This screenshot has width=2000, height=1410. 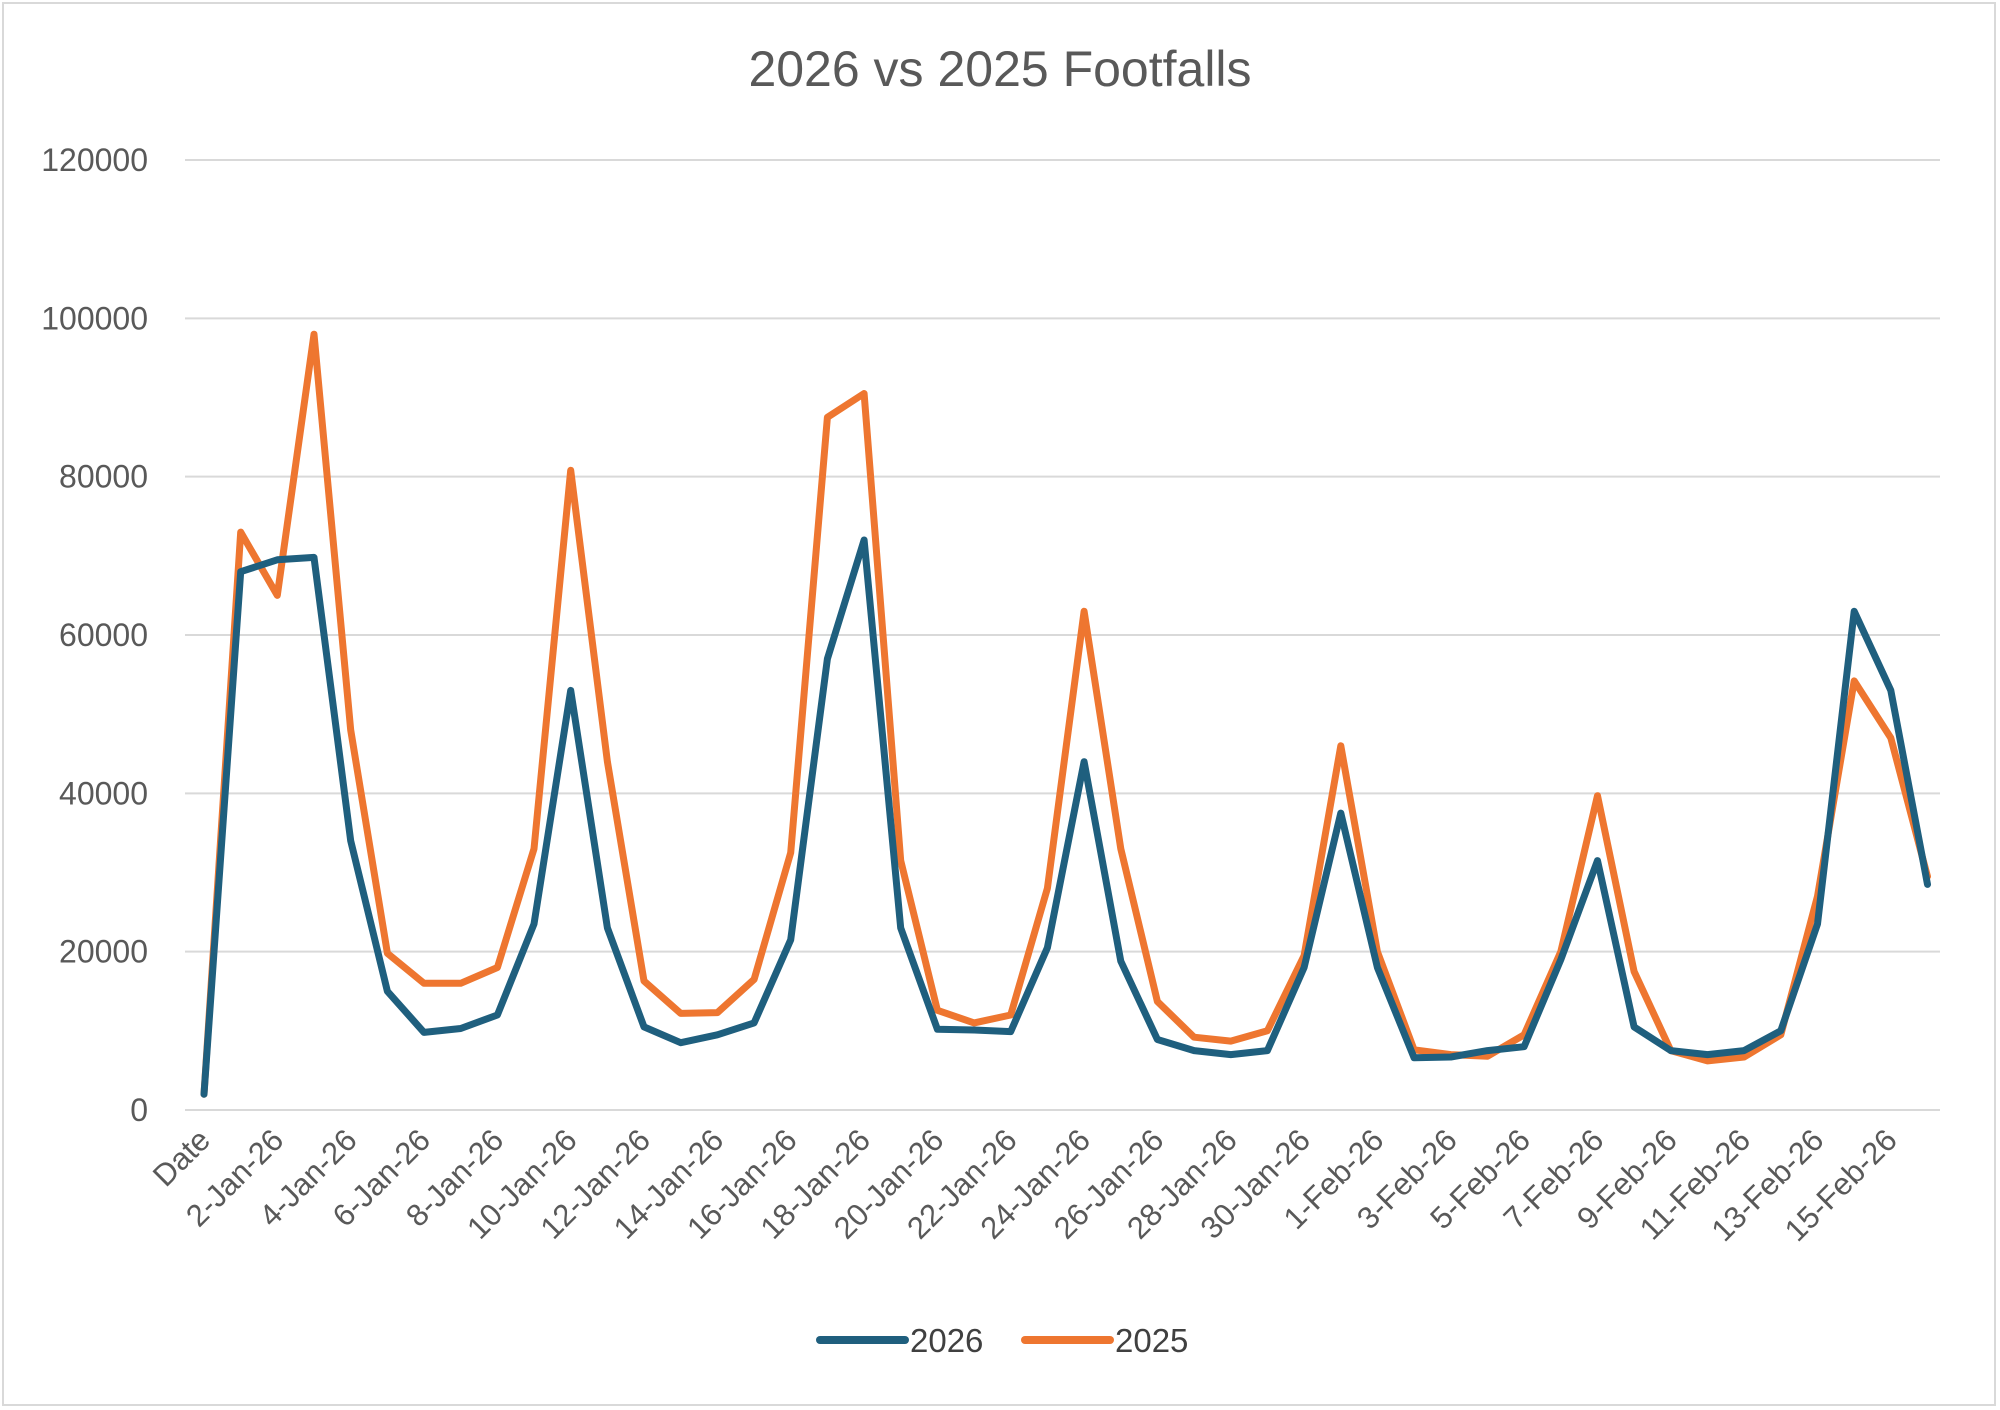 What do you see at coordinates (94, 160) in the screenshot?
I see `y-tick-label: 120000` at bounding box center [94, 160].